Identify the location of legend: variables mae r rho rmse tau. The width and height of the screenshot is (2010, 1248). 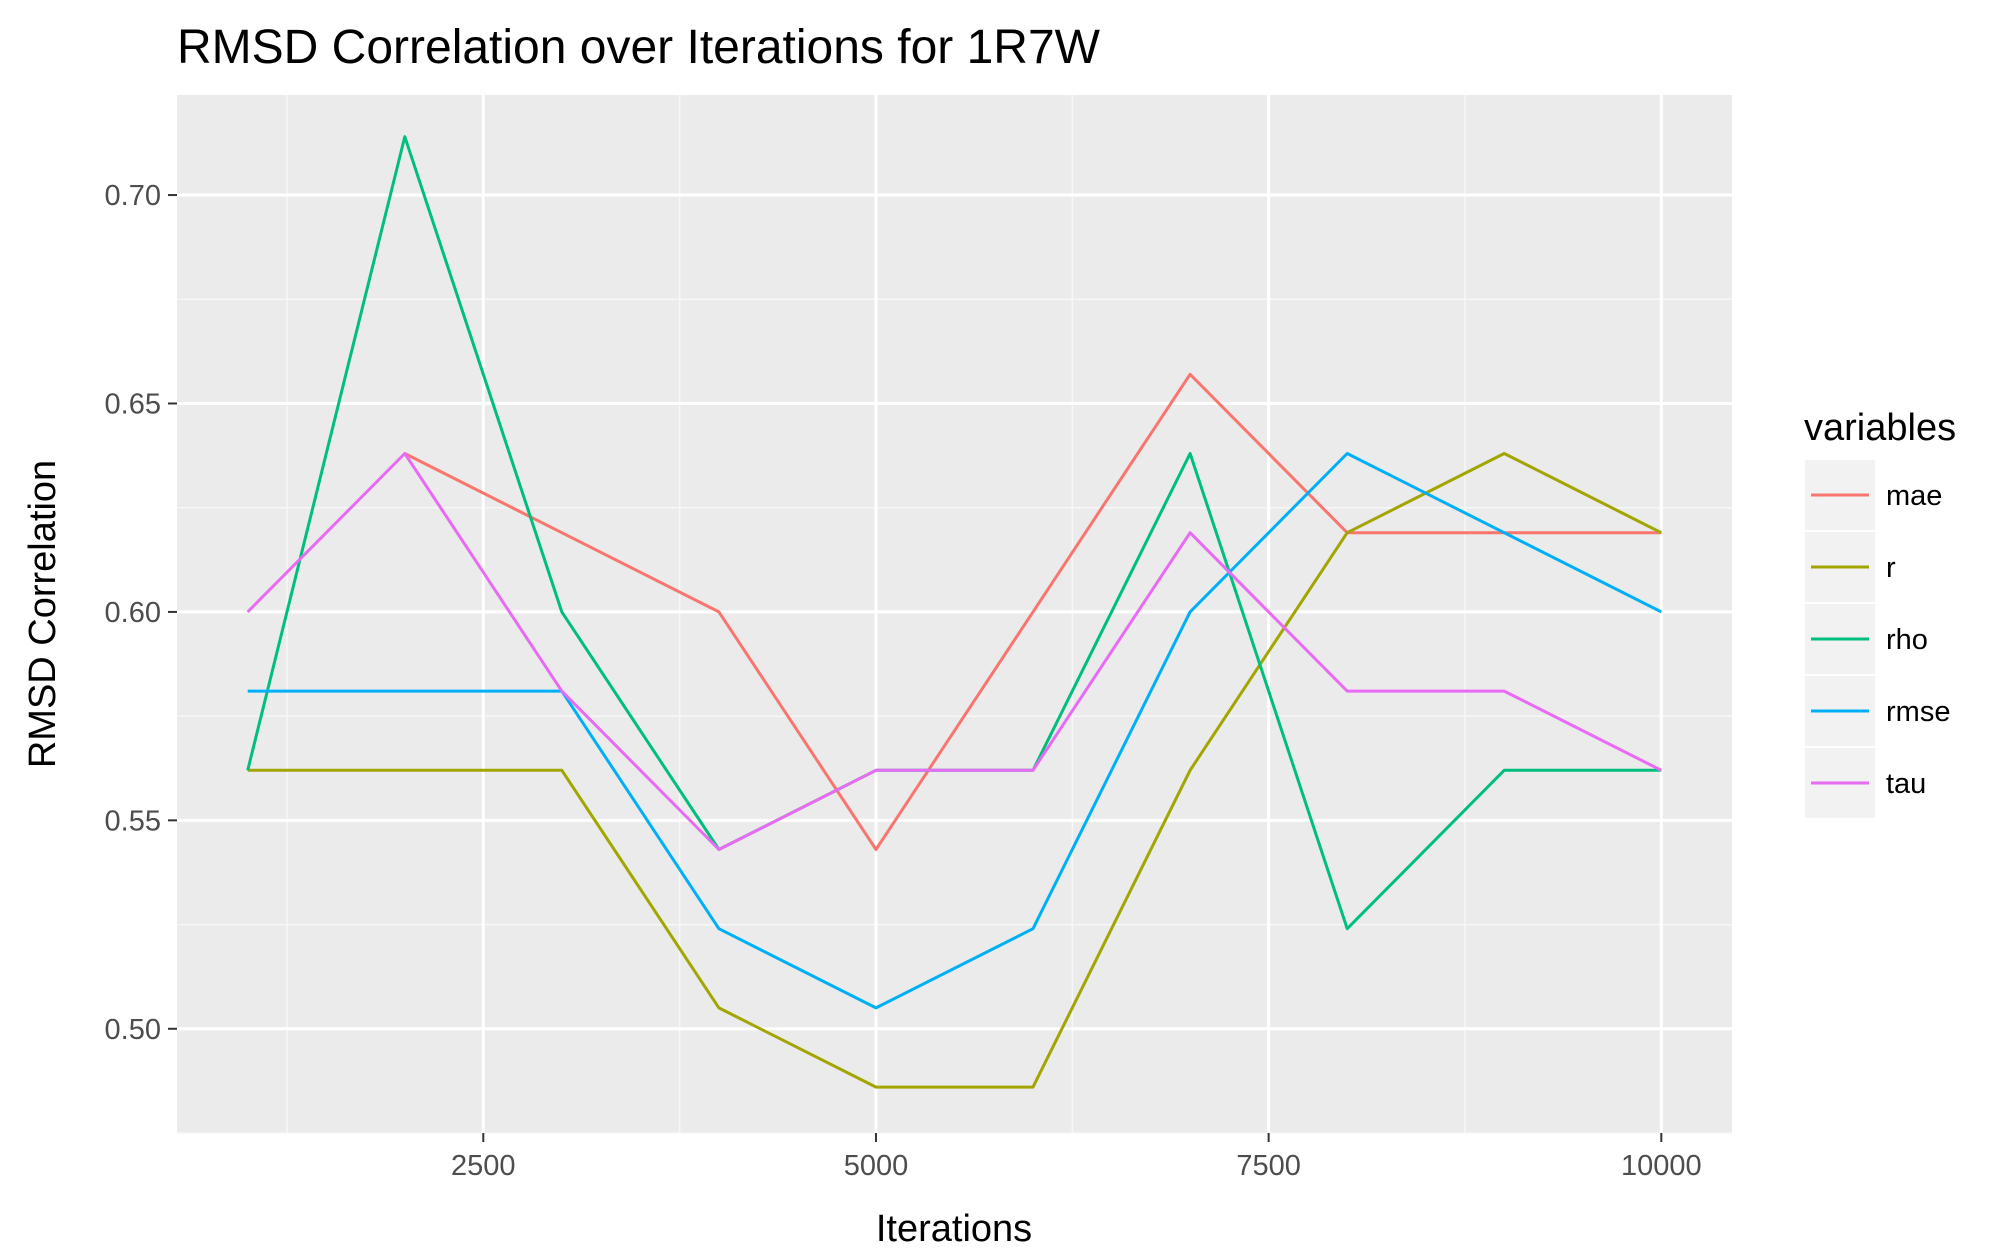
(1879, 613).